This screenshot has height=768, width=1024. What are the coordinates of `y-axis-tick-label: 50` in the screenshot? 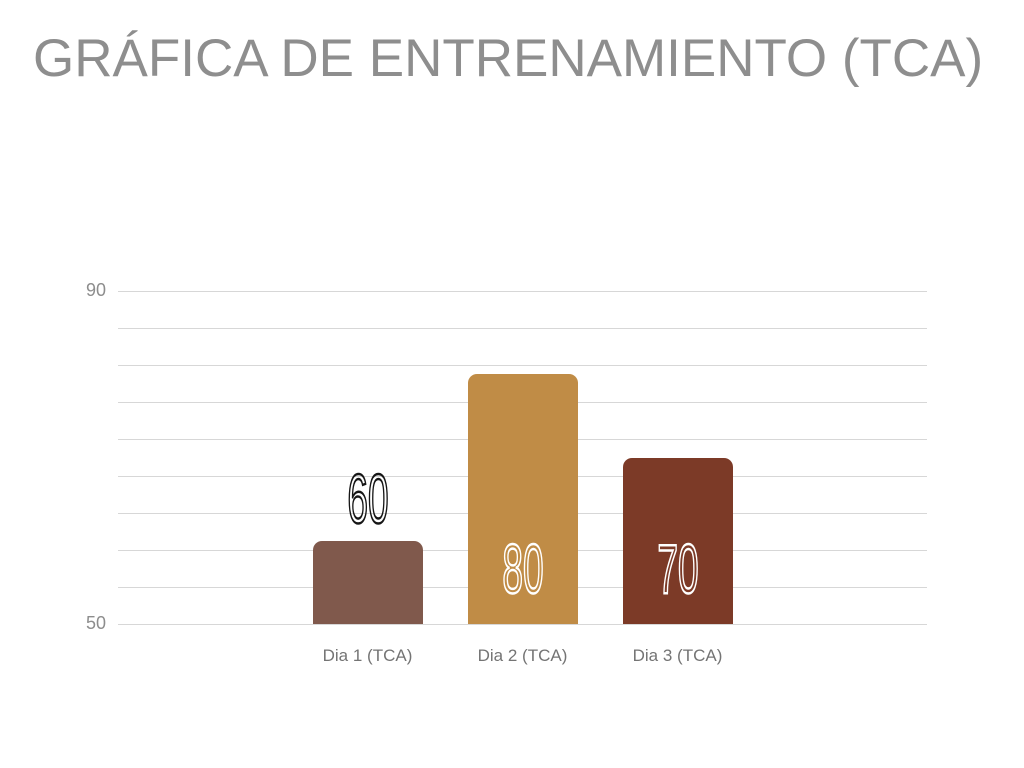 It's located at (95, 623).